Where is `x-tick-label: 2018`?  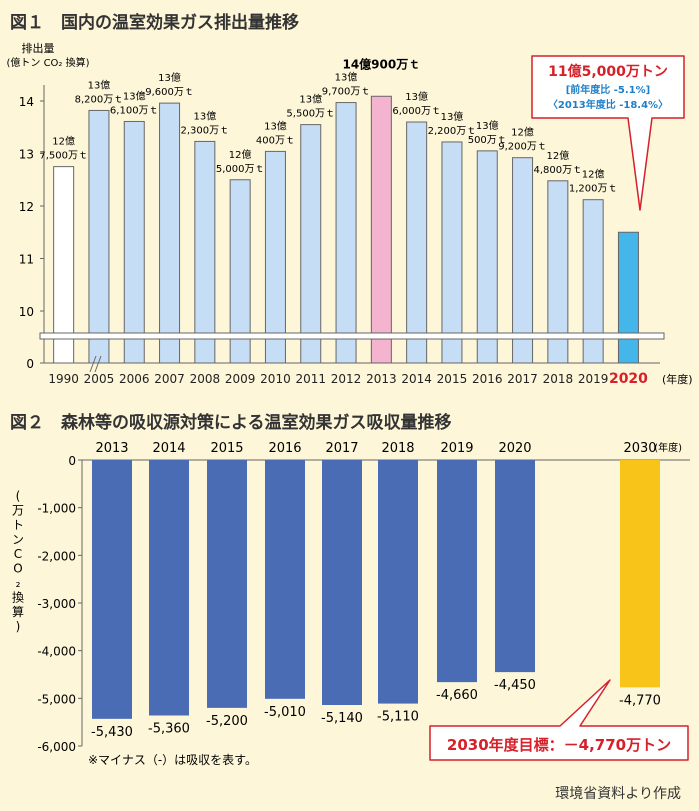 x-tick-label: 2018 is located at coordinates (397, 448).